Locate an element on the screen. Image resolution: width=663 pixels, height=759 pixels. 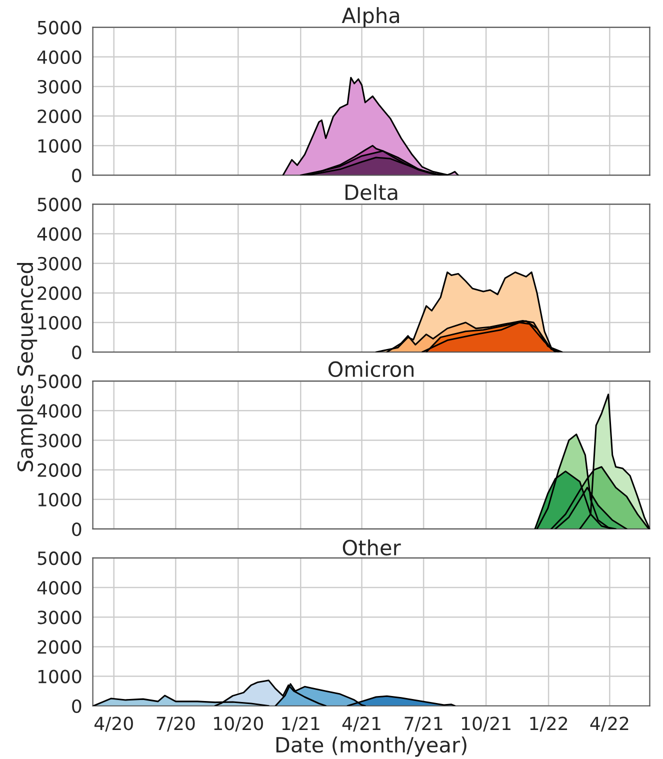
x-tick-label: 4/20 is located at coordinates (113, 724).